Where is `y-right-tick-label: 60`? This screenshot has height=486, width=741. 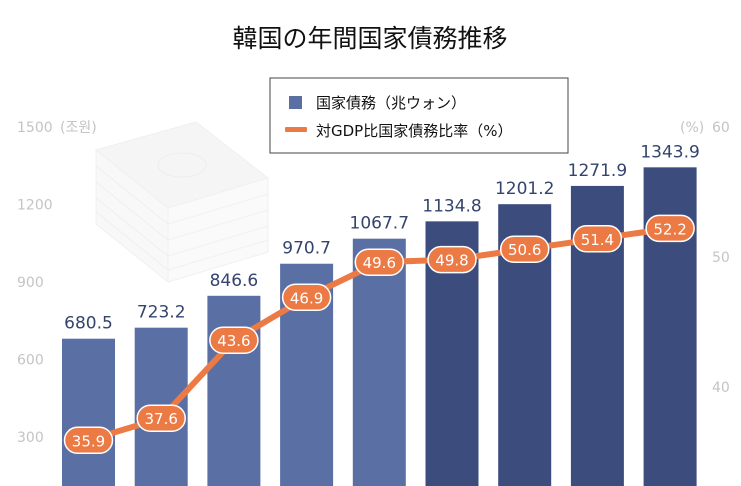 y-right-tick-label: 60 is located at coordinates (721, 128).